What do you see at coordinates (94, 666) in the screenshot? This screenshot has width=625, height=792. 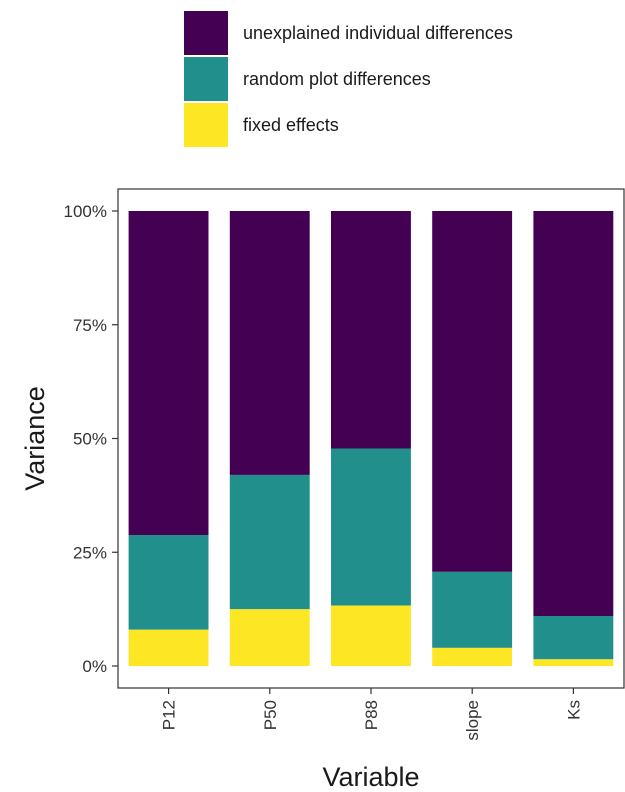 I see `y-tick-label: 0%` at bounding box center [94, 666].